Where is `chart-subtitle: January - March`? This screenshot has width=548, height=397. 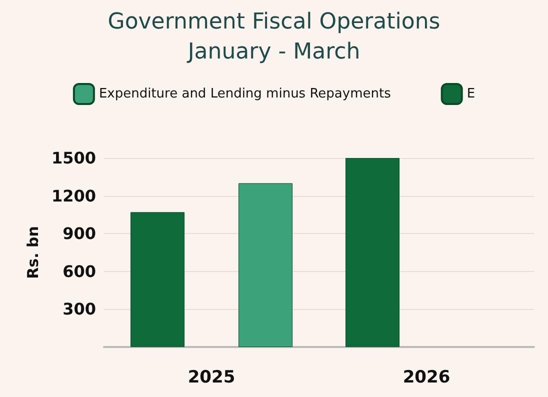
chart-subtitle: January - March is located at coordinates (273, 52).